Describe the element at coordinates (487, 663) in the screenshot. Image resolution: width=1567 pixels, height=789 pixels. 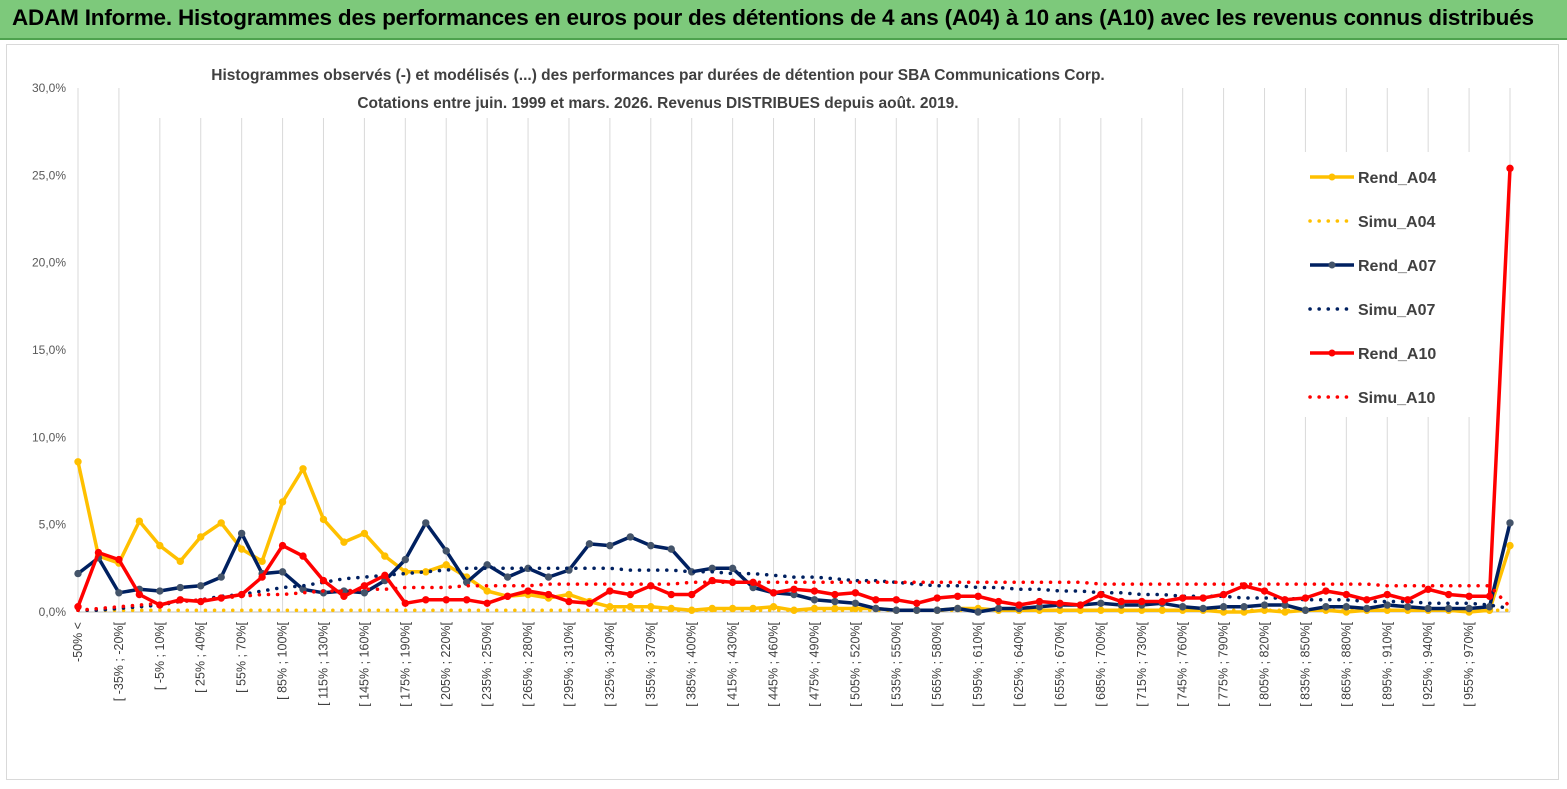
I see `x-tick-label: [ 235% ; 250%[` at that location.